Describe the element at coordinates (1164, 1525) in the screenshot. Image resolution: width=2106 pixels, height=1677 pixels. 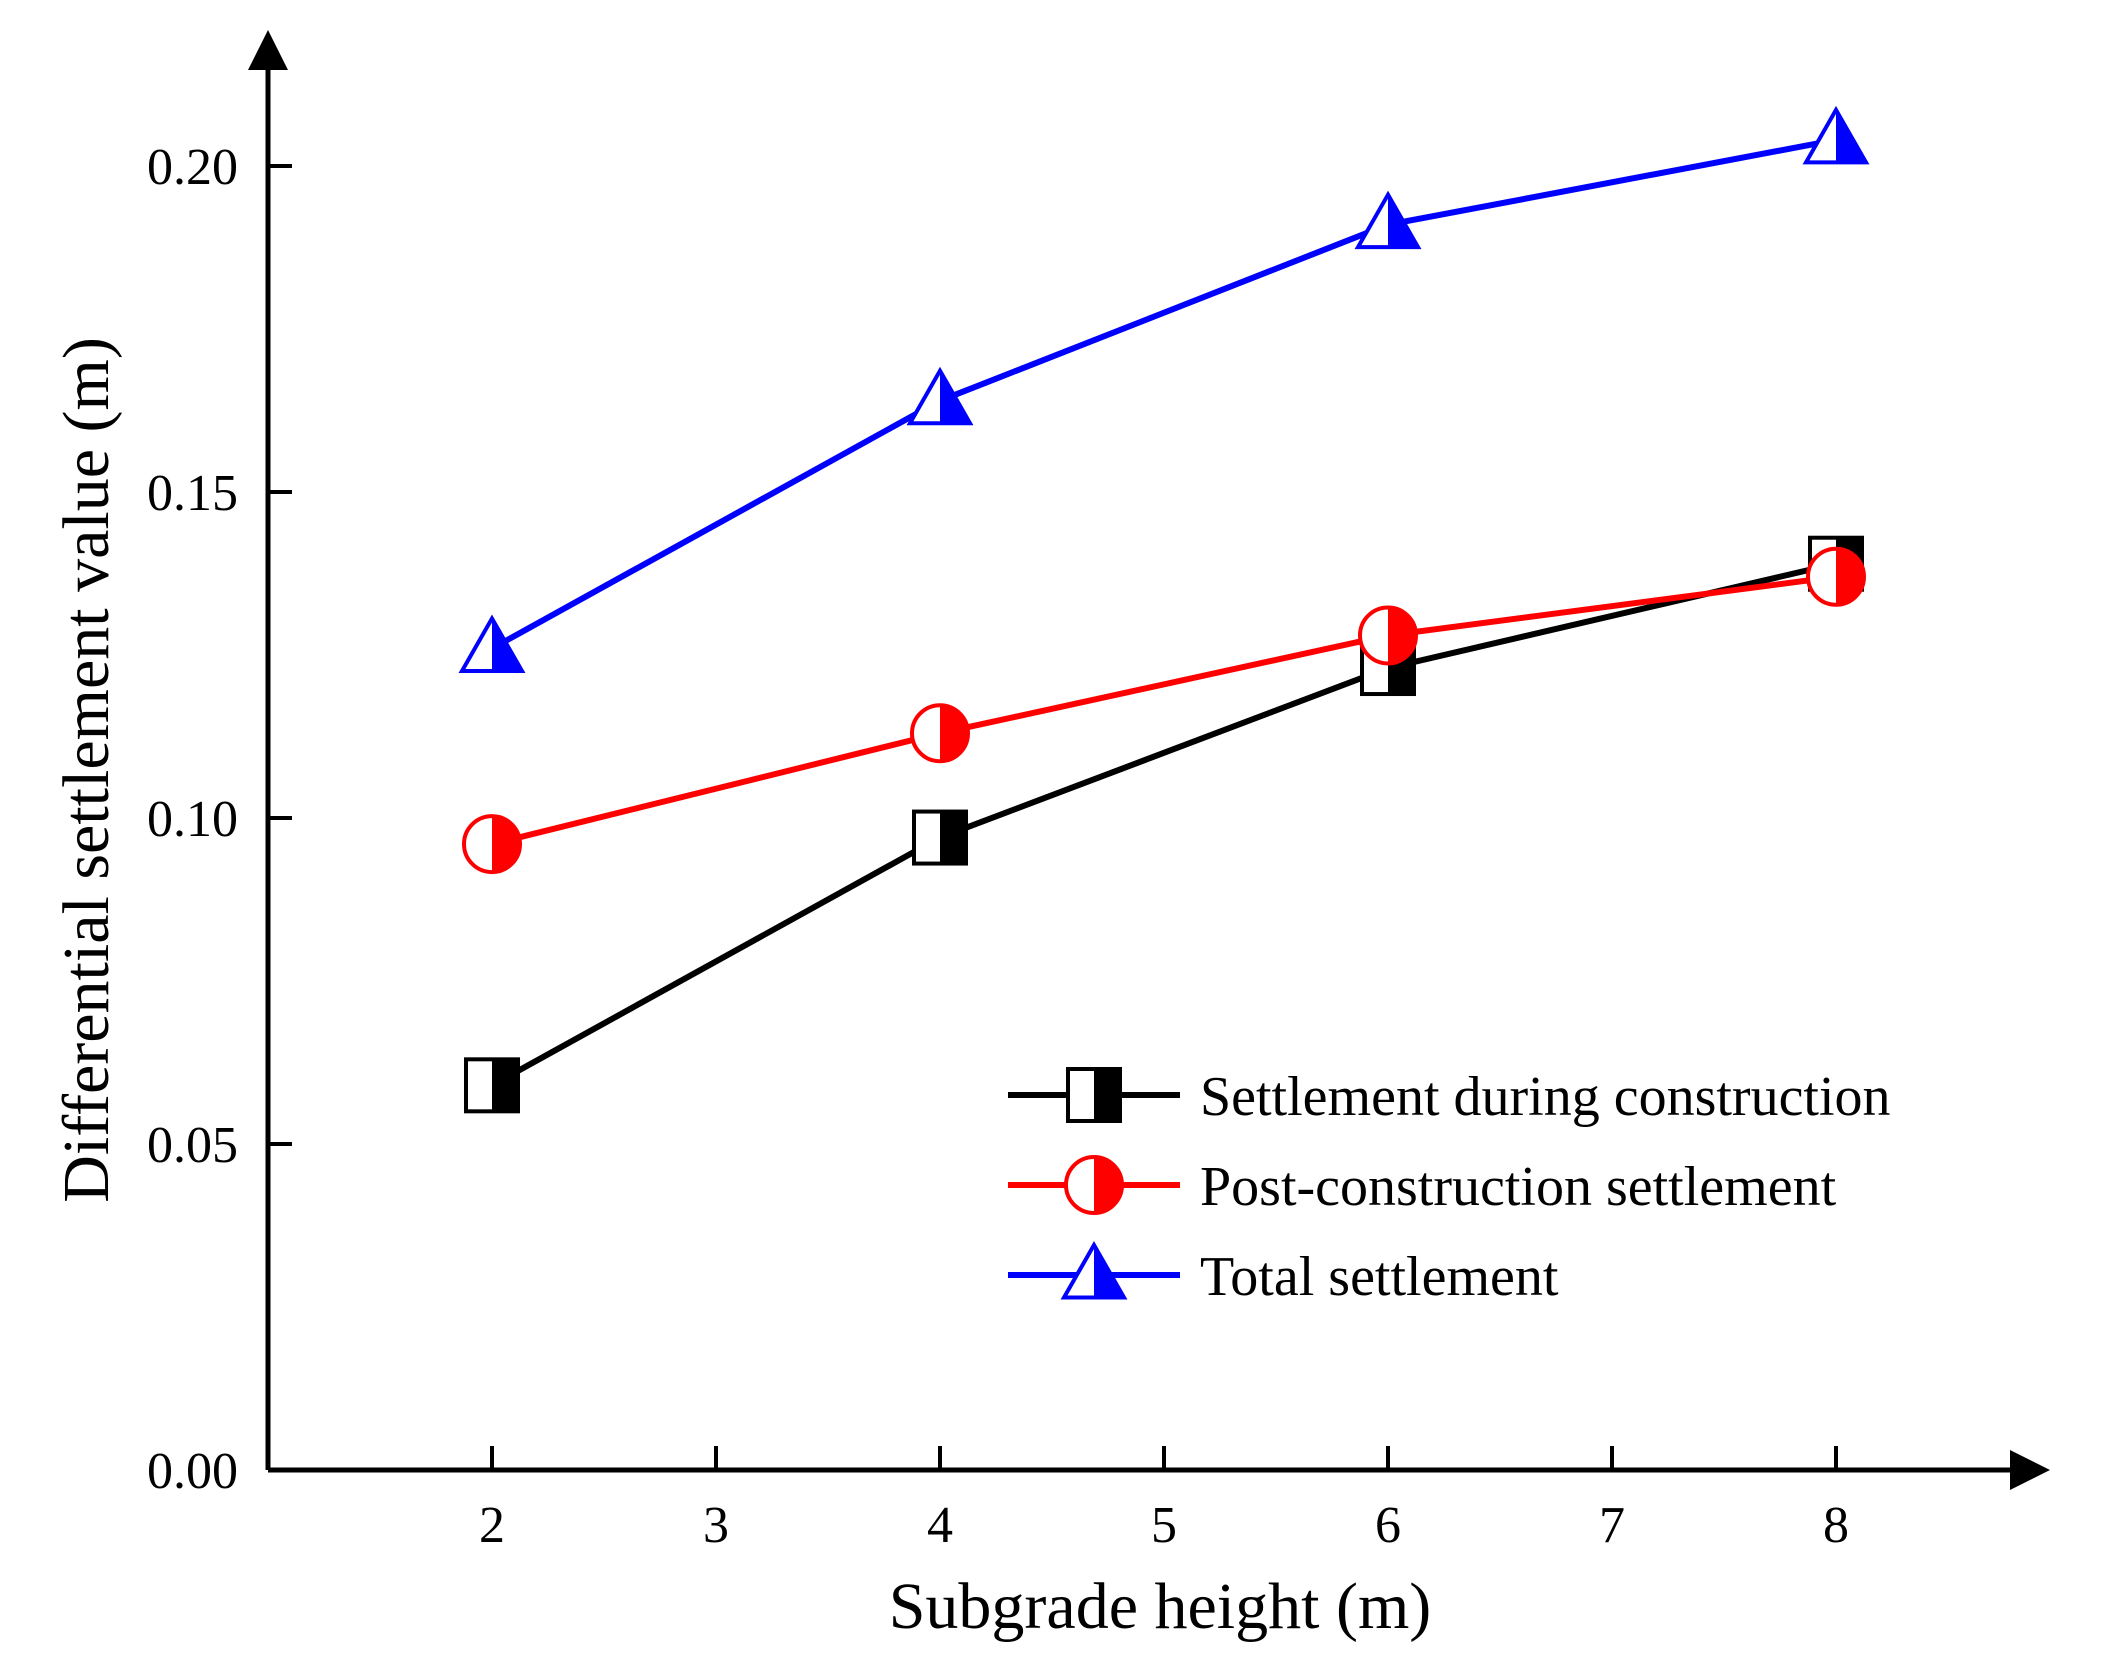
I see `x-tick-label: 5` at that location.